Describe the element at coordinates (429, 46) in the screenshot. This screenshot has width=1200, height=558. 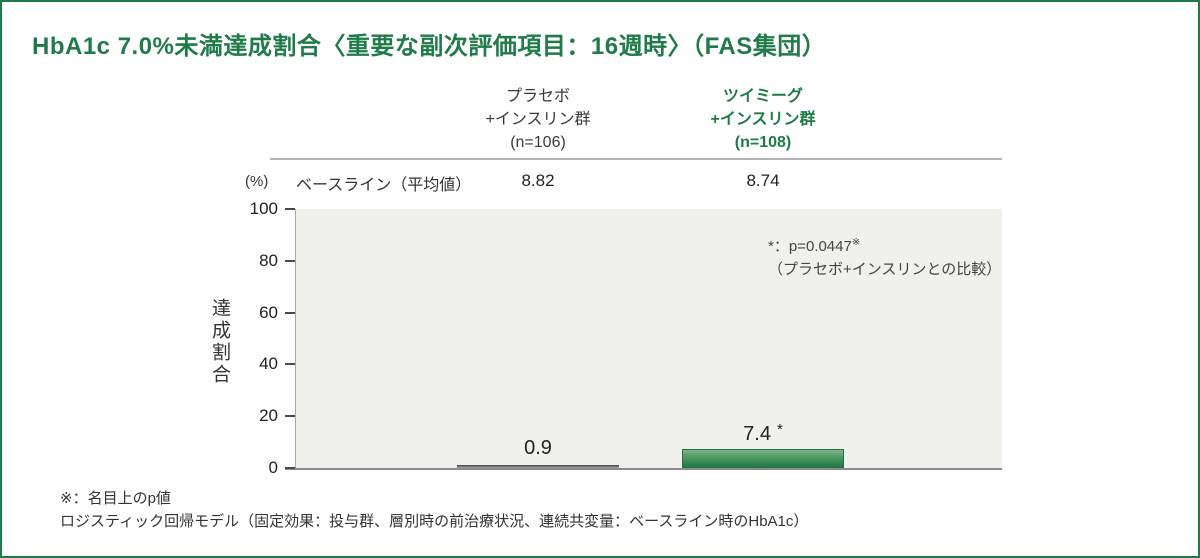
I see `chart-title: HbA1c 7.0%未満達成割合〈重要な副次評価項目：16週時〉（FAS集団）` at that location.